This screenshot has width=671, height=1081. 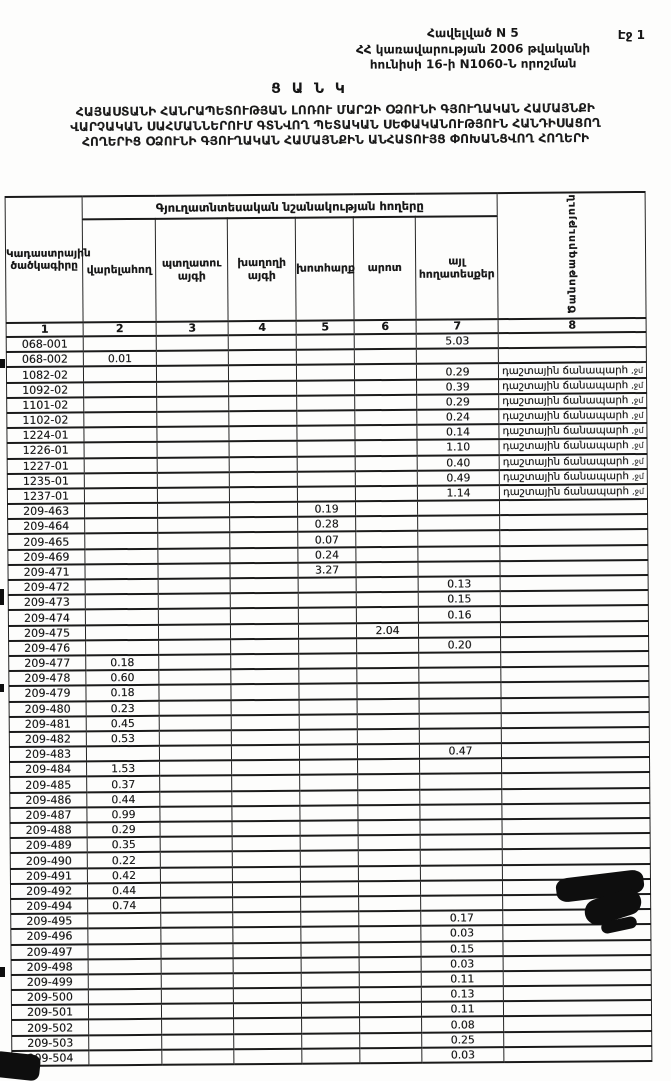 What do you see at coordinates (48, 769) in the screenshot?
I see `cadastral-code-cell: 209-484` at bounding box center [48, 769].